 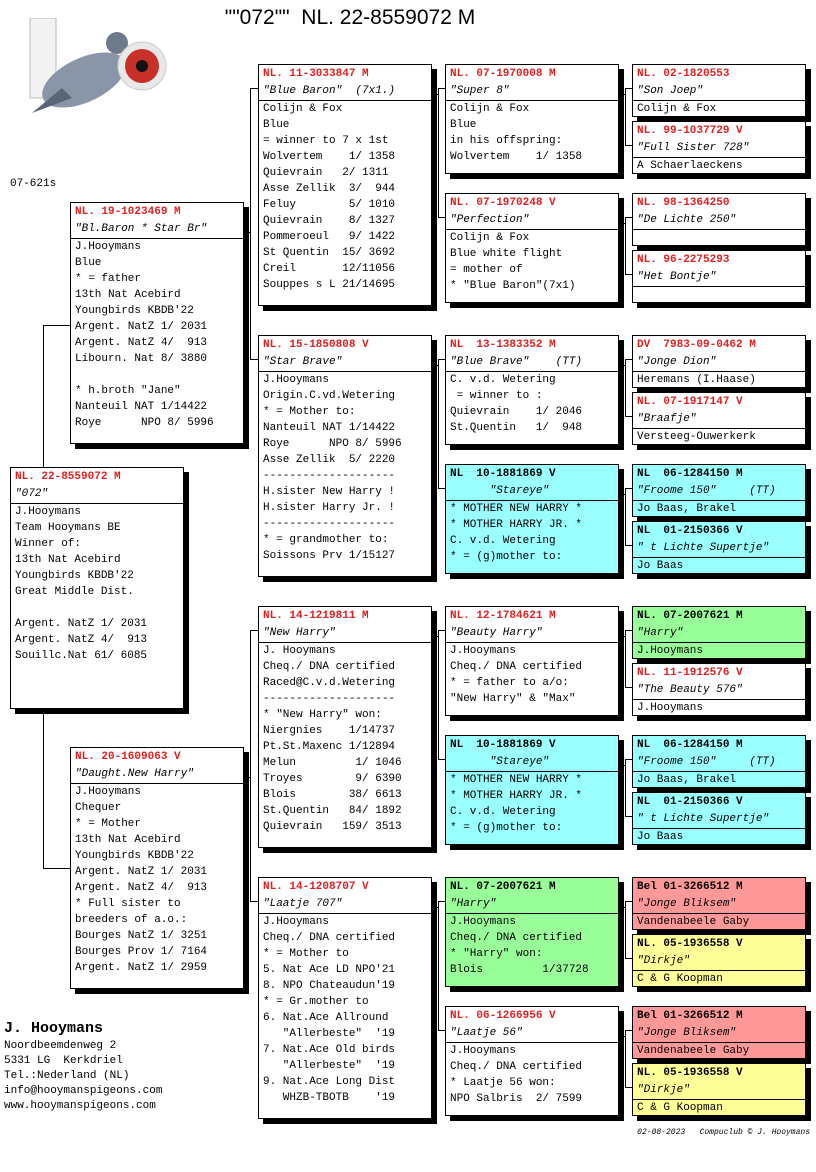 I want to click on ring-number: NL. 11-3033847 M, so click(x=316, y=74).